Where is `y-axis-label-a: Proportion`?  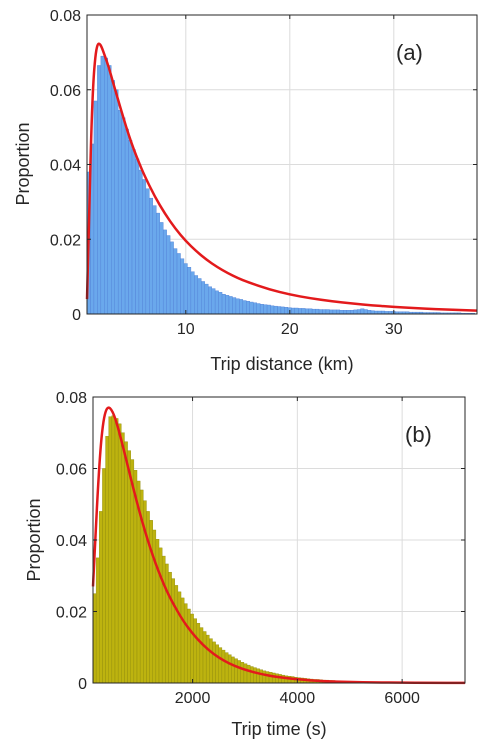 y-axis-label-a: Proportion is located at coordinates (23, 163).